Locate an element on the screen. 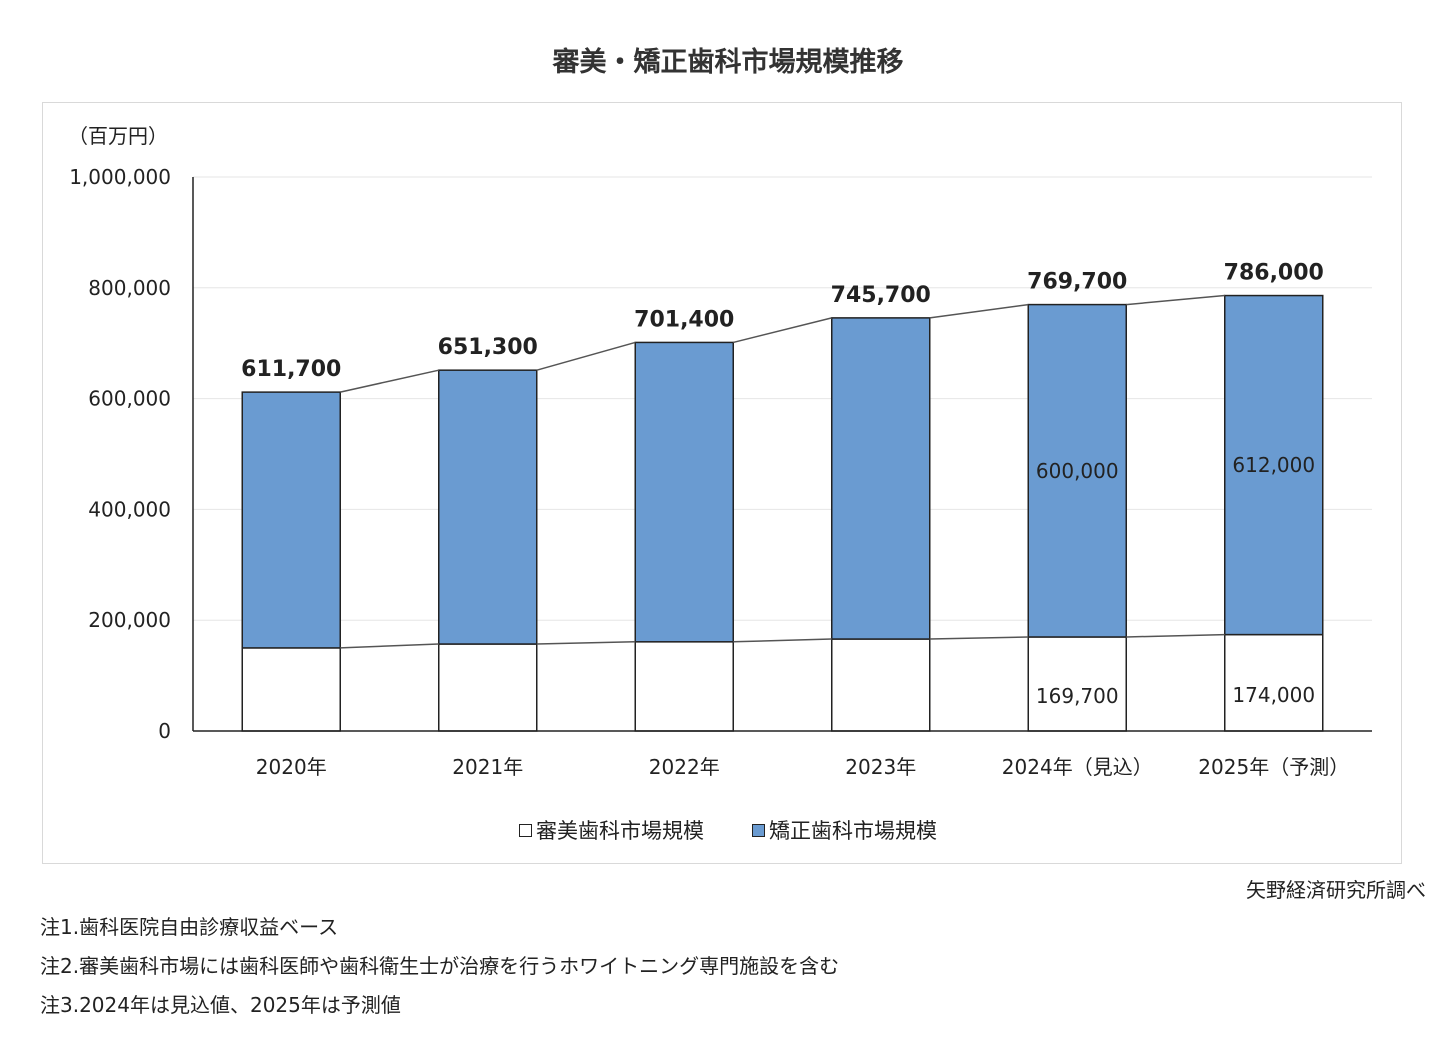 The height and width of the screenshot is (1046, 1456). segment-label-ortho: 612,000 is located at coordinates (1273, 465).